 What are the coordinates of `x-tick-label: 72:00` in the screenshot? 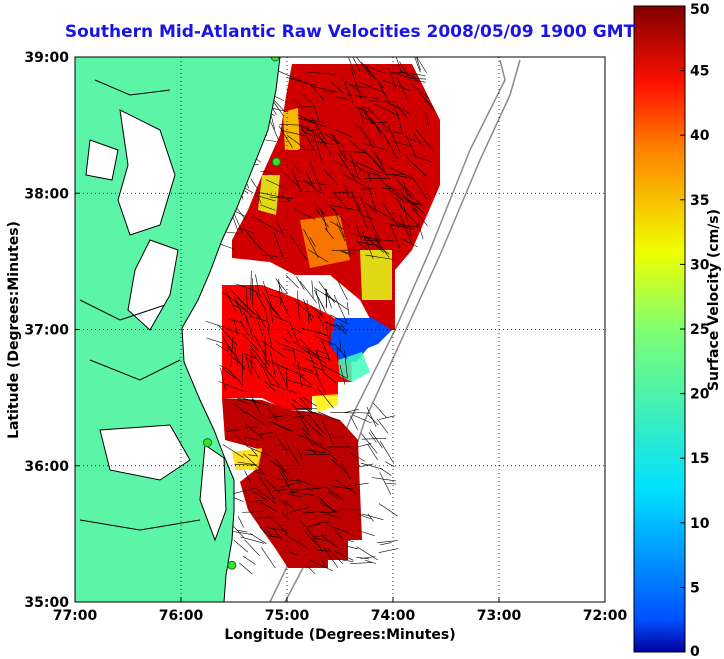 It's located at (605, 616).